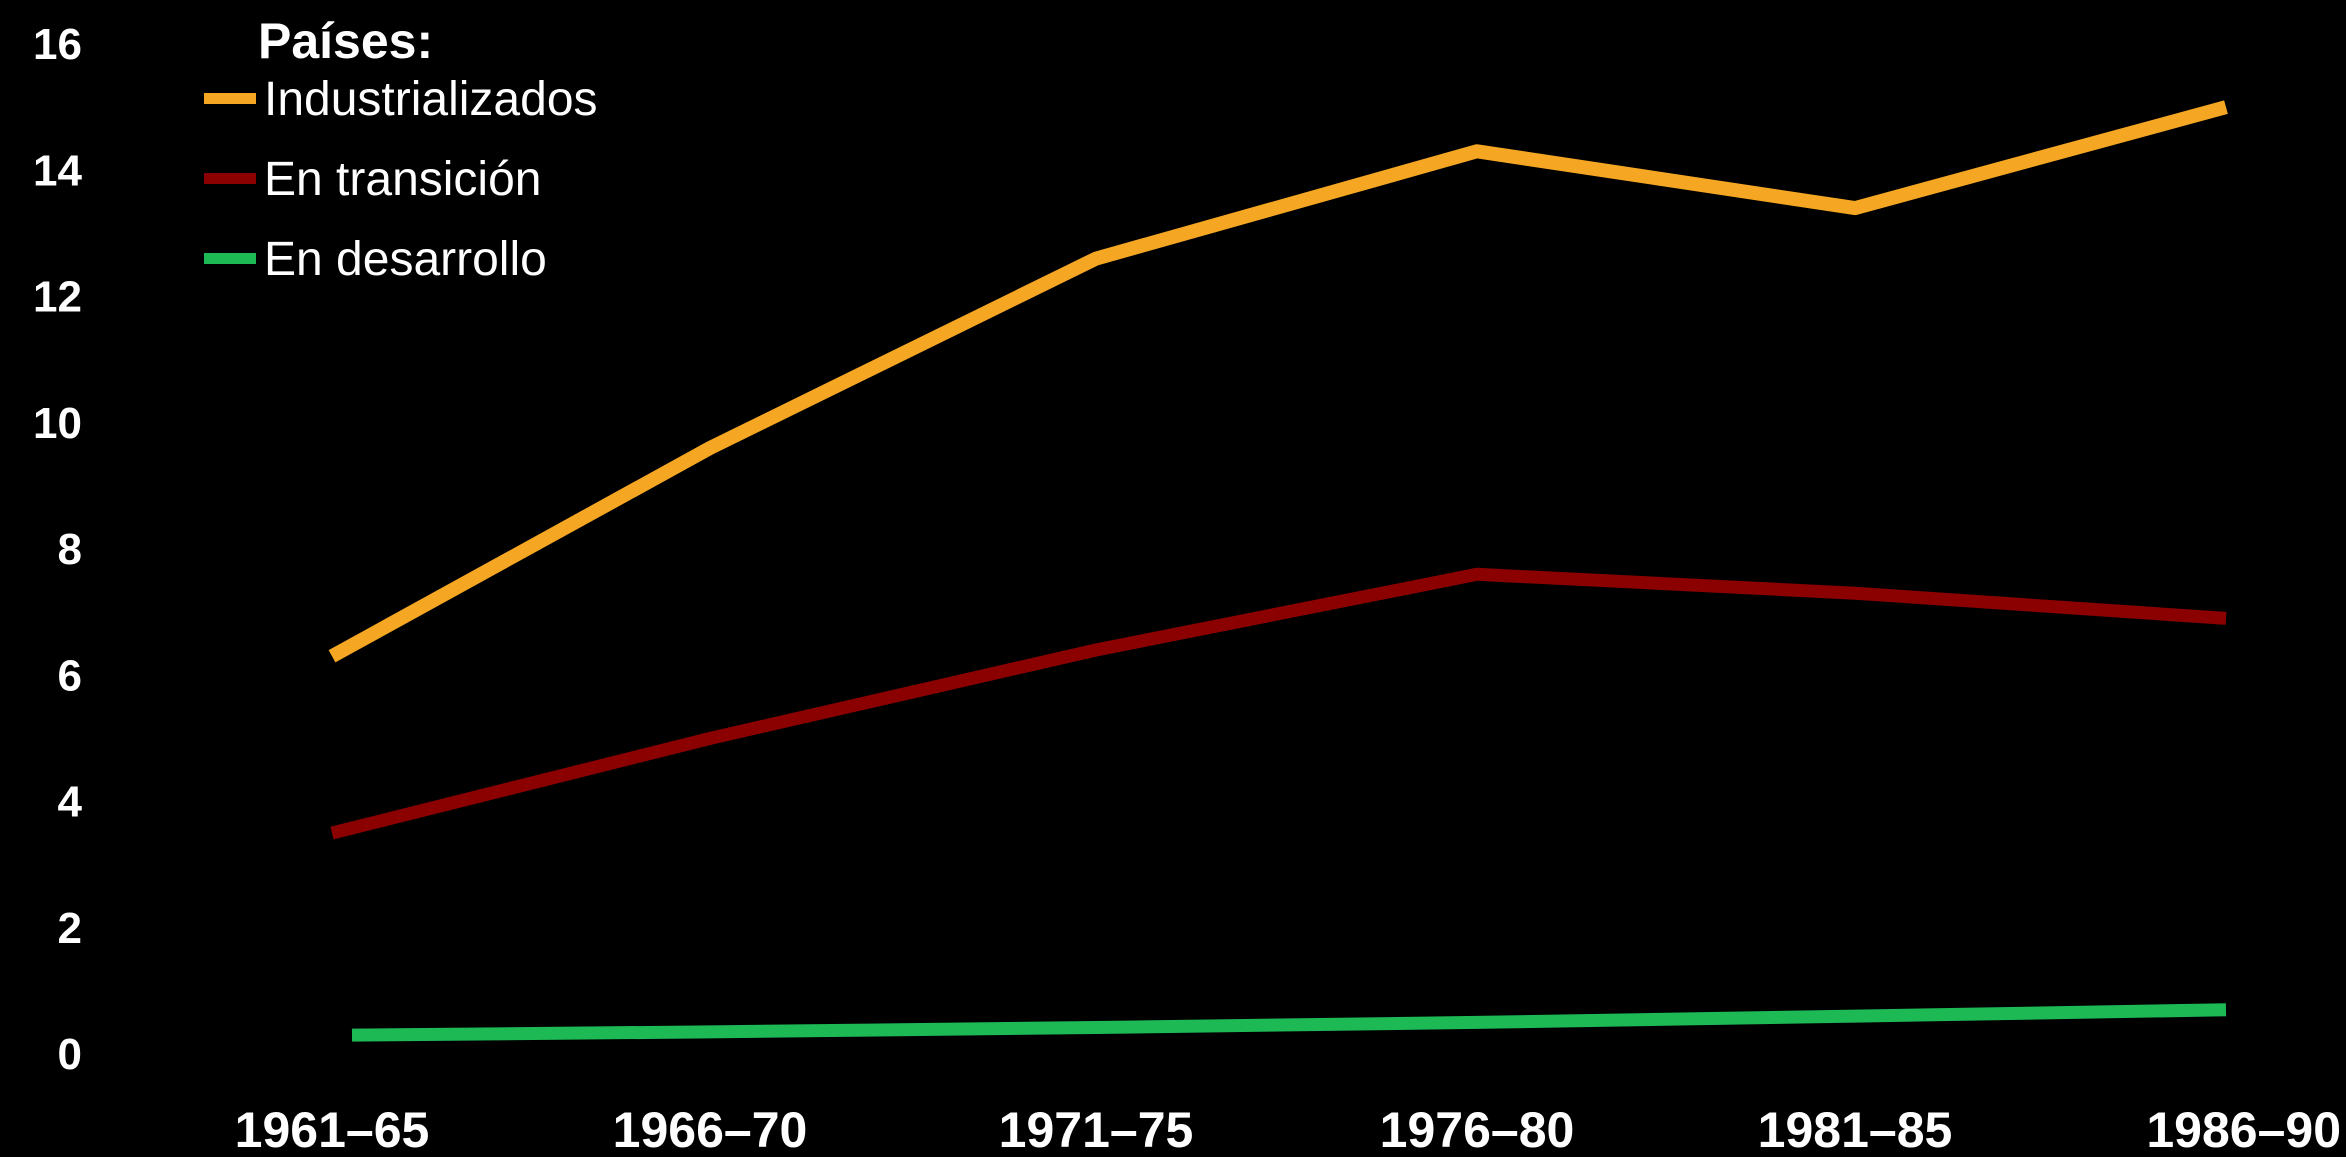 Image resolution: width=2346 pixels, height=1157 pixels. What do you see at coordinates (1096, 1129) in the screenshot?
I see `x-tick-label: 1971–75` at bounding box center [1096, 1129].